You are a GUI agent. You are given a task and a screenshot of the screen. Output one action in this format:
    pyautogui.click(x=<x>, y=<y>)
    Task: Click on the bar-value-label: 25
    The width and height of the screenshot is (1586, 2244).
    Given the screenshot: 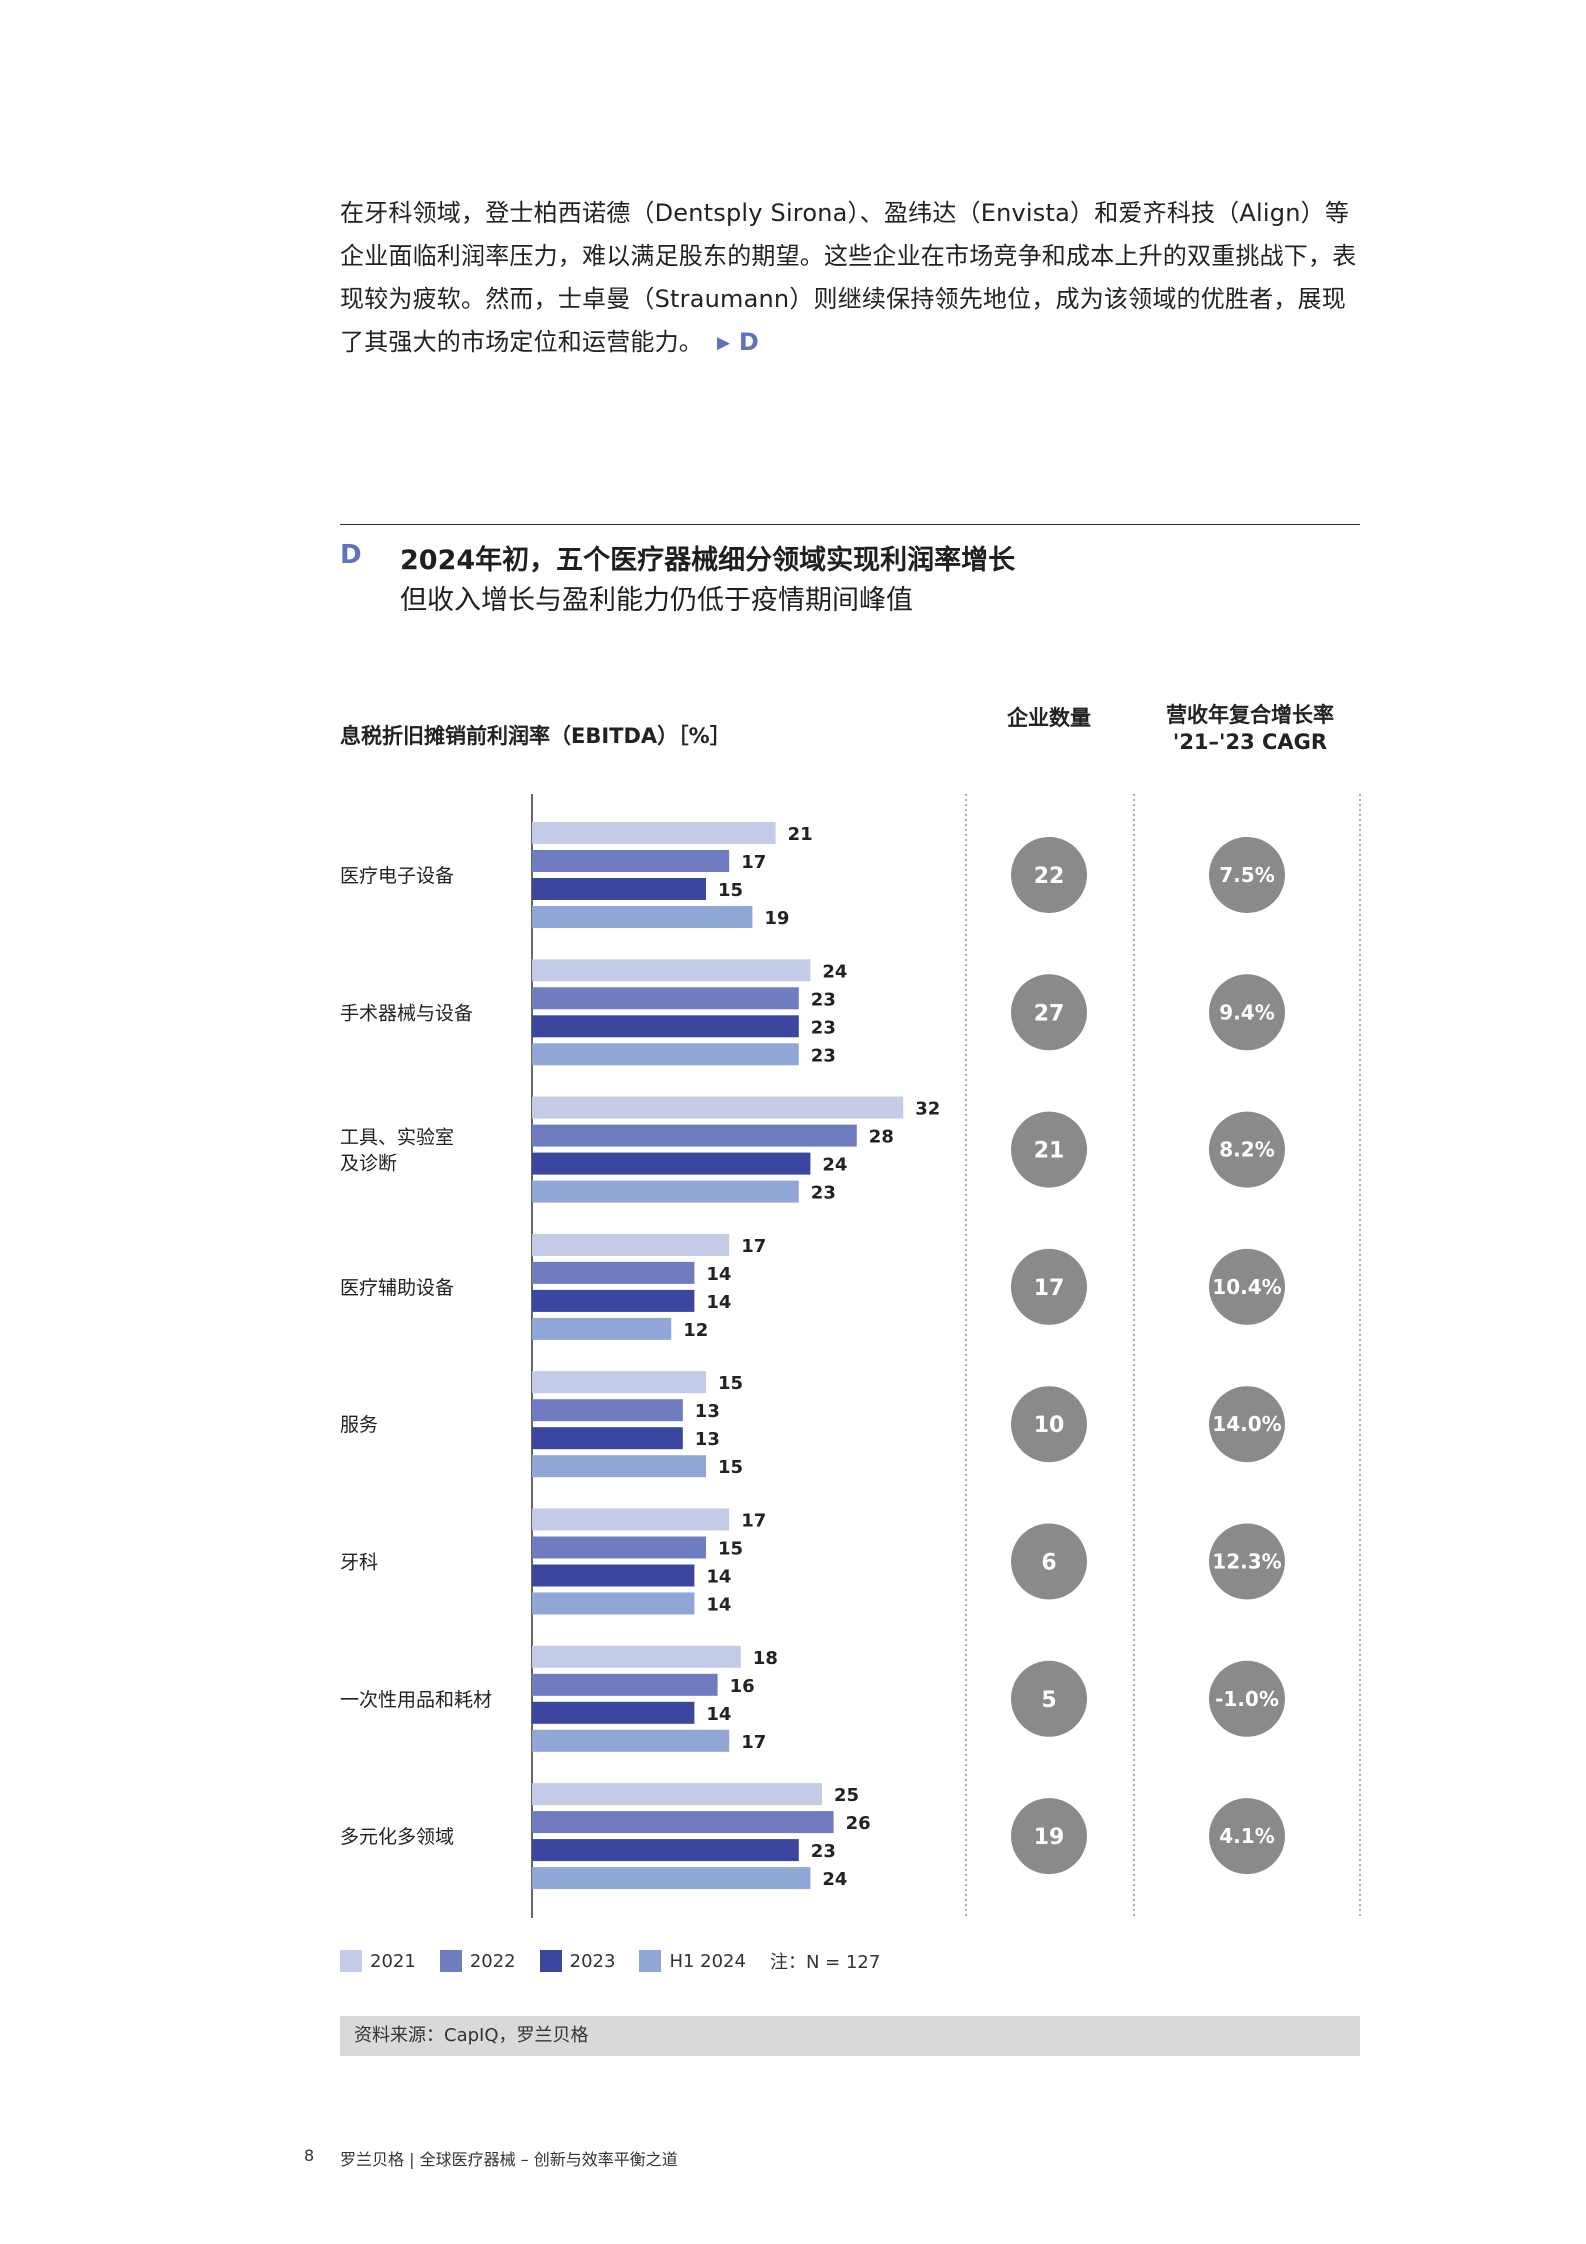 What is the action you would take?
    pyautogui.click(x=846, y=1795)
    